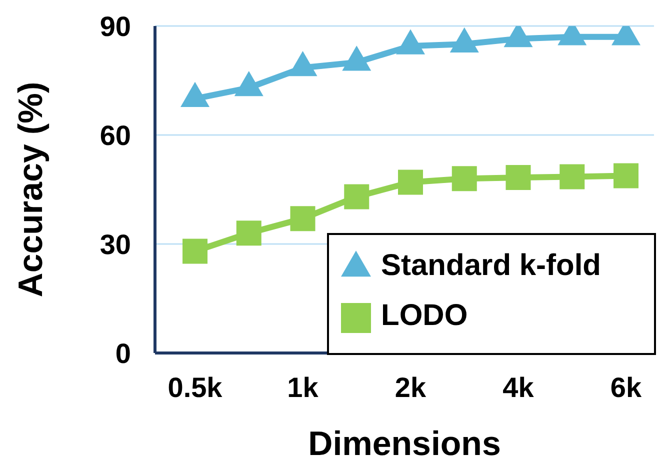 Image resolution: width=661 pixels, height=459 pixels. Describe the element at coordinates (410, 387) in the screenshot. I see `x-tick-label: 2k` at that location.